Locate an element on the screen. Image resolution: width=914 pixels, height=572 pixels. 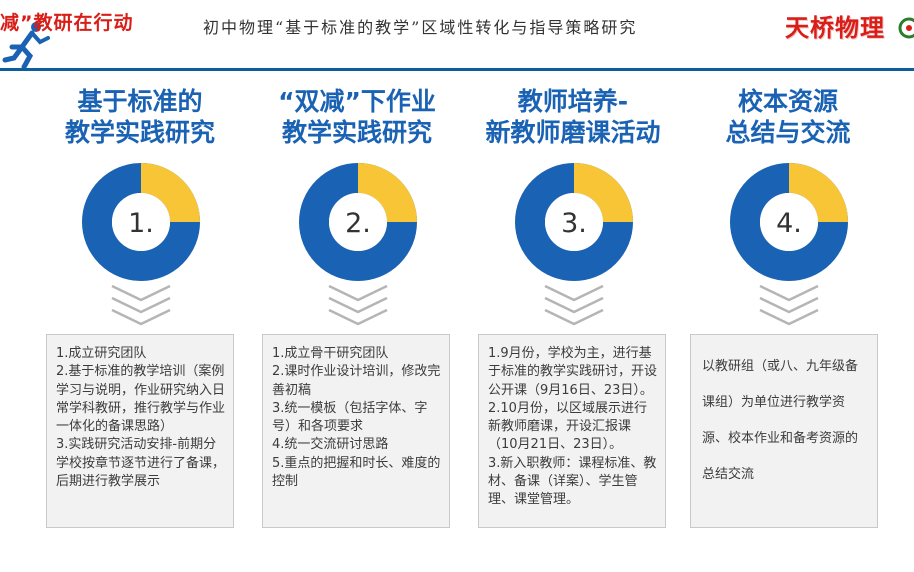
column-title: “双减”下作业 教学实践研究 is located at coordinates (357, 117).